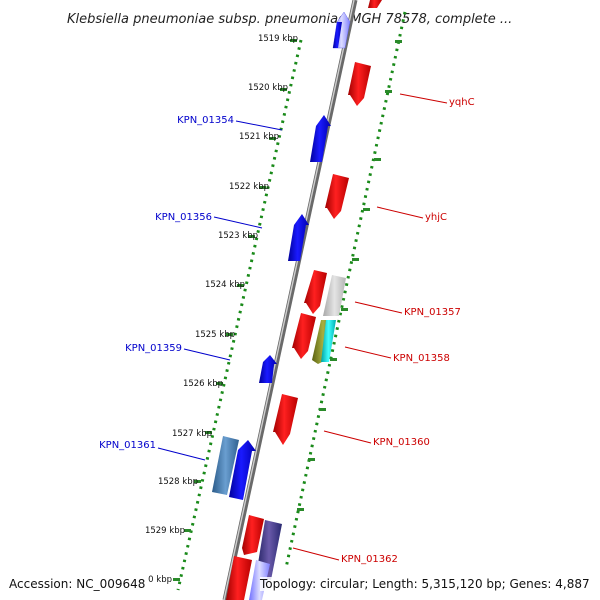  I want to click on tick-label: 1526 kbp, so click(203, 384).